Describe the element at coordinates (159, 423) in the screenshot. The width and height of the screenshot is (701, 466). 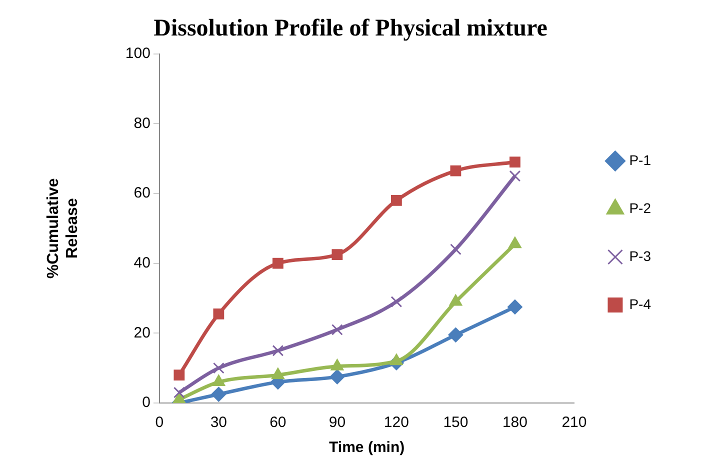
I see `x-tick-label: 0` at that location.